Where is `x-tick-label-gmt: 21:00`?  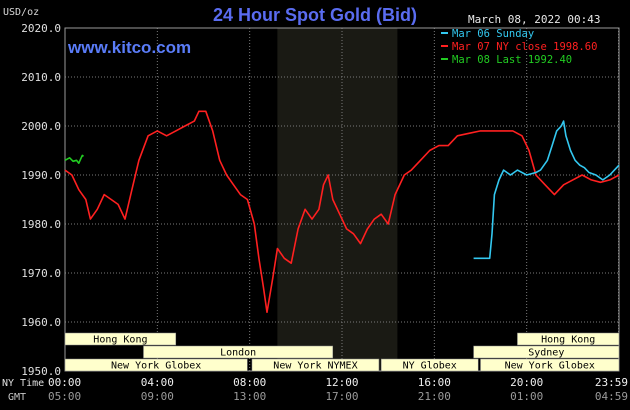
x-tick-label-gmt: 21:00 is located at coordinates (434, 396).